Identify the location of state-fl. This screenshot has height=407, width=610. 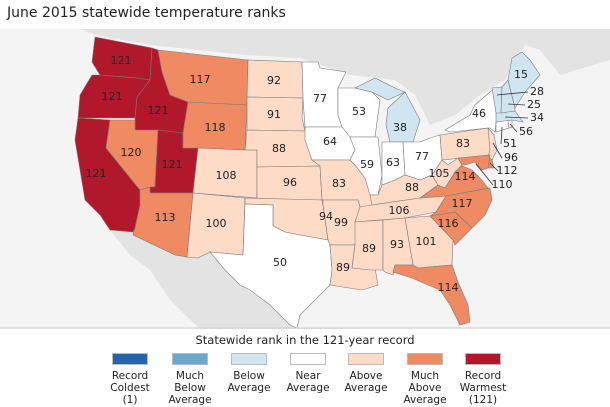
(431, 295).